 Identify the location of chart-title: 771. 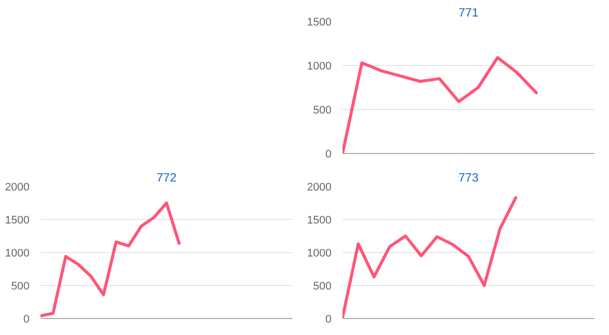
(468, 13).